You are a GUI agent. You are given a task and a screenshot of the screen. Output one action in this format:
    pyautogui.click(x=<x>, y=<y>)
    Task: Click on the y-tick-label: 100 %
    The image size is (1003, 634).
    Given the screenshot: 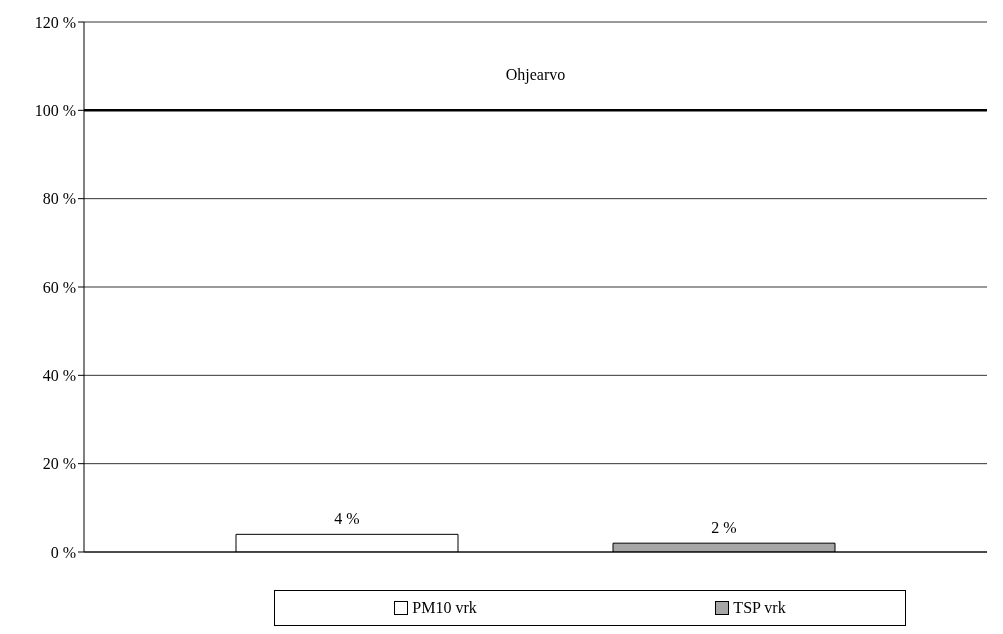 What is the action you would take?
    pyautogui.click(x=55, y=111)
    